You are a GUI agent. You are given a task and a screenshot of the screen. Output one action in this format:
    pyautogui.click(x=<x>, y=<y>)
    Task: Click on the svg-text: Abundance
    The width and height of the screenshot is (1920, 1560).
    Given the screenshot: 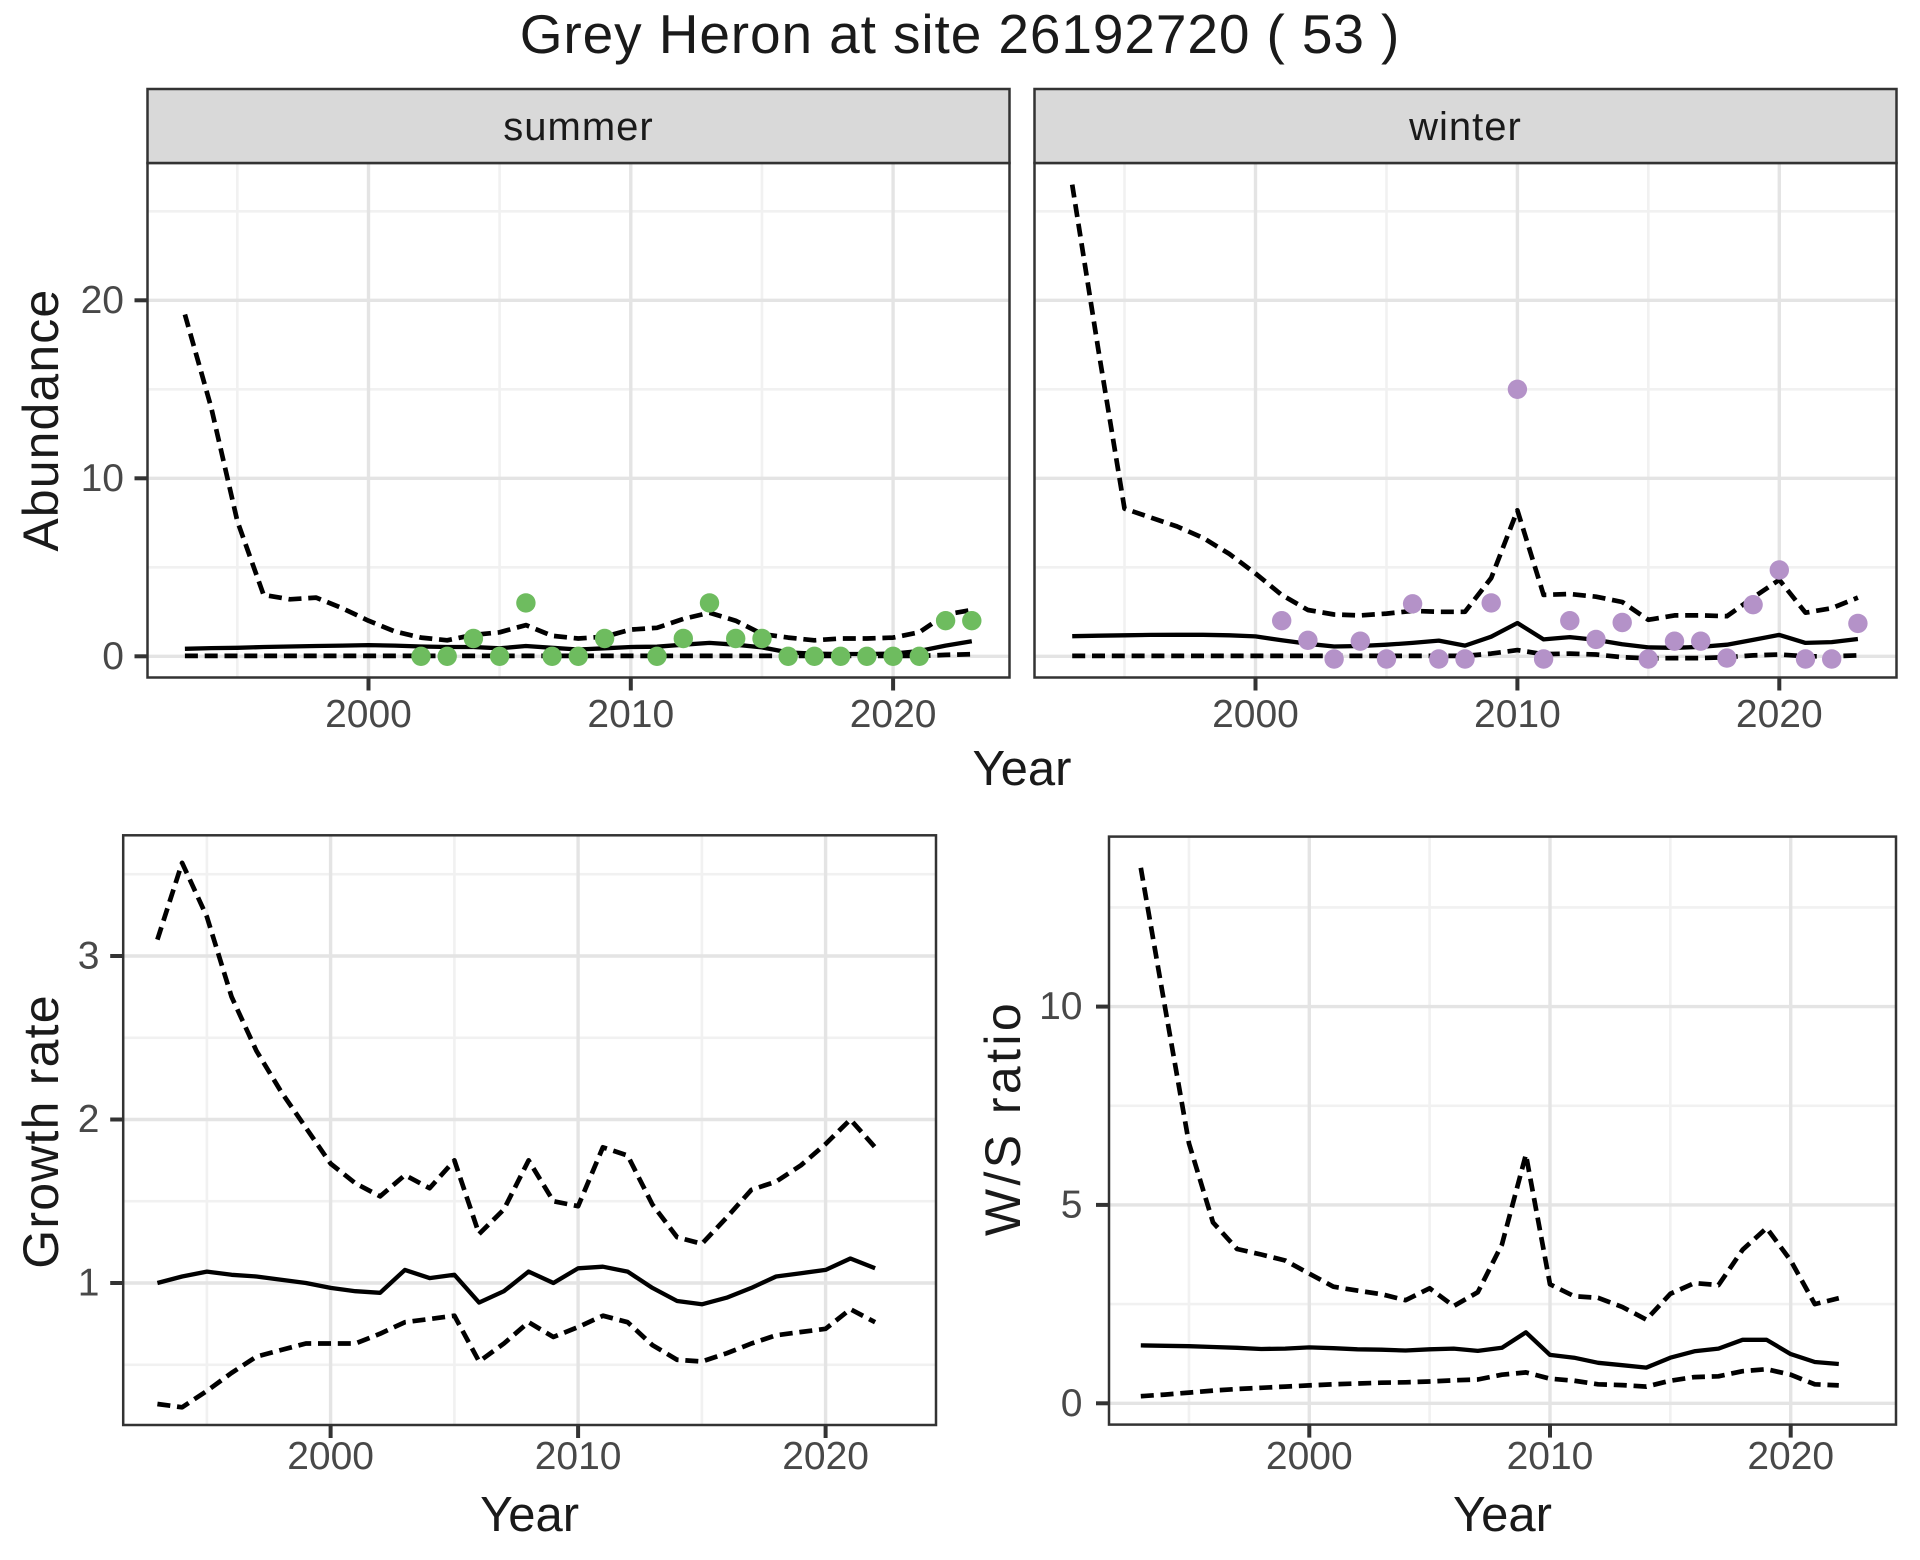 What is the action you would take?
    pyautogui.click(x=41, y=420)
    